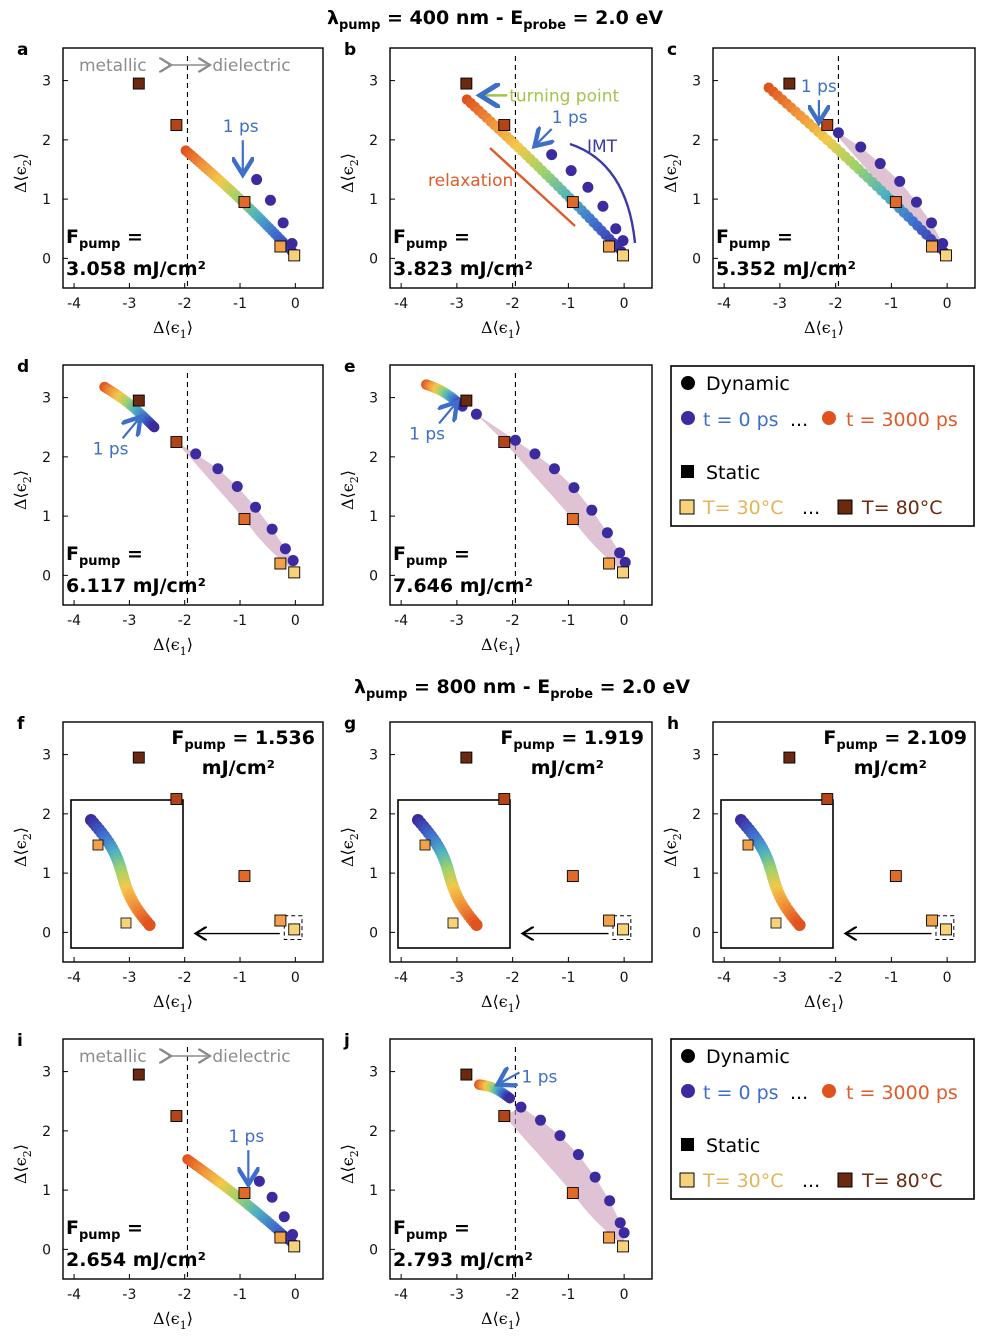 The height and width of the screenshot is (1337, 990). What do you see at coordinates (696, 82) in the screenshot?
I see `y-tick-label: 3` at bounding box center [696, 82].